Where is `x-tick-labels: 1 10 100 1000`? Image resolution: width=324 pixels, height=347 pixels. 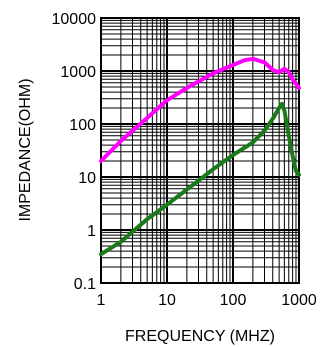 x-tick-labels: 1 10 100 1000 is located at coordinates (207, 300).